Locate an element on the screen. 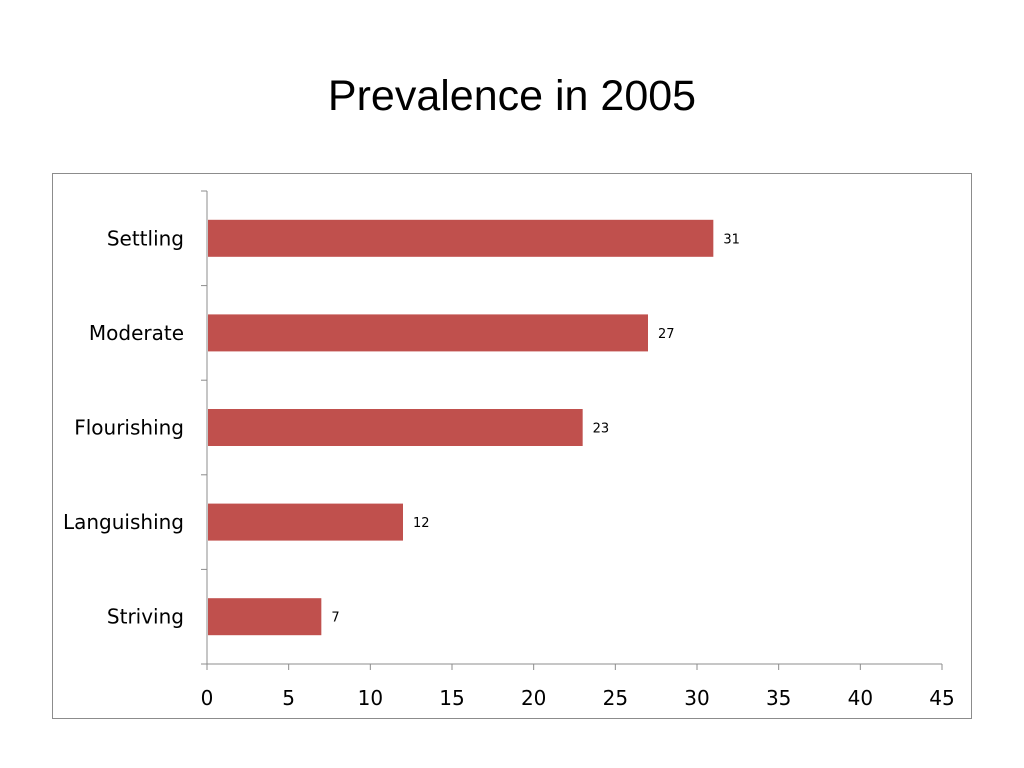 This screenshot has width=1024, height=768. x-tick-label: 25 is located at coordinates (615, 698).